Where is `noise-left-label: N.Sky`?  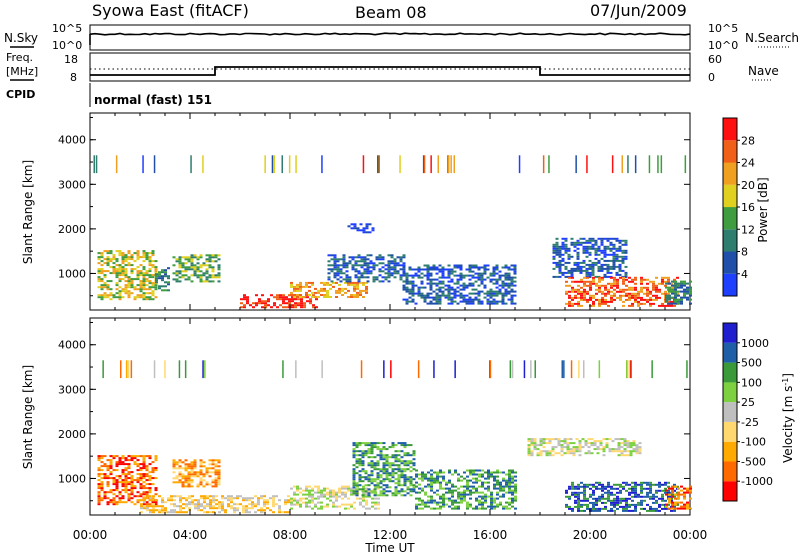
noise-left-label: N.Sky is located at coordinates (21, 38).